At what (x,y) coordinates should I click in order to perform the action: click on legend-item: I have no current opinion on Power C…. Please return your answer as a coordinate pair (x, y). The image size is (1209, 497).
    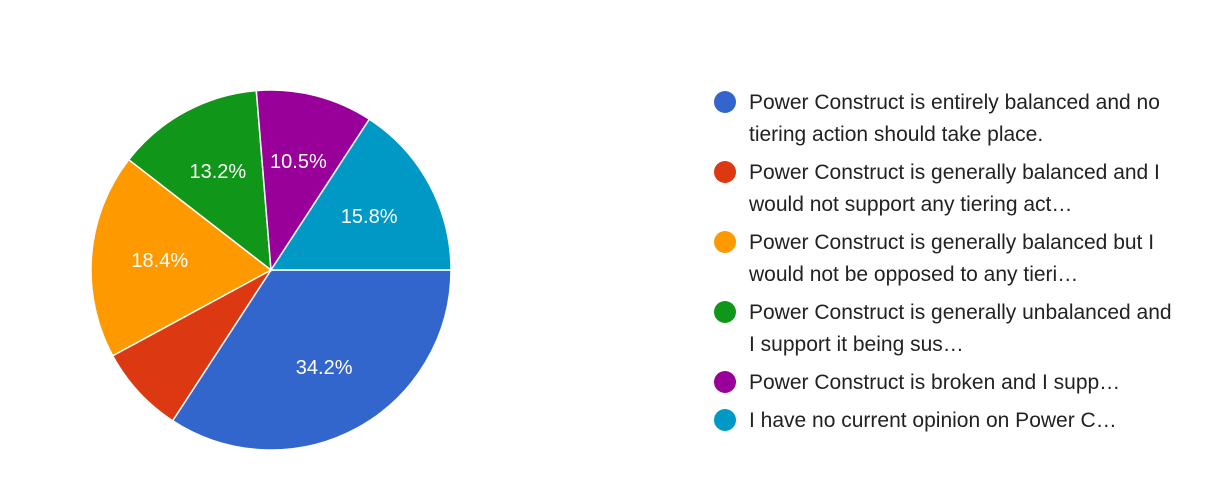
    Looking at the image, I should click on (954, 421).